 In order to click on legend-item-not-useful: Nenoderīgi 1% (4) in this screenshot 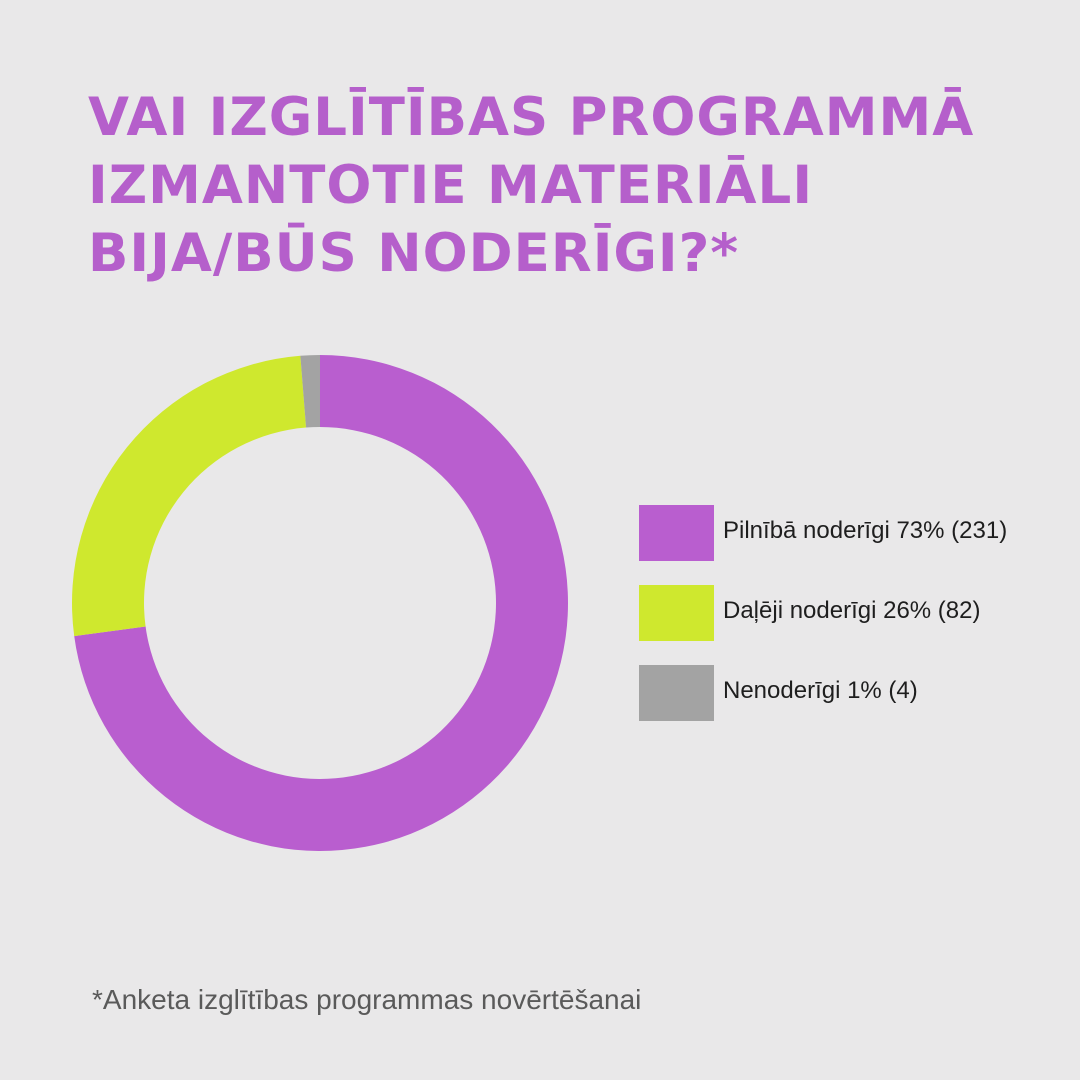, I will do `click(854, 693)`.